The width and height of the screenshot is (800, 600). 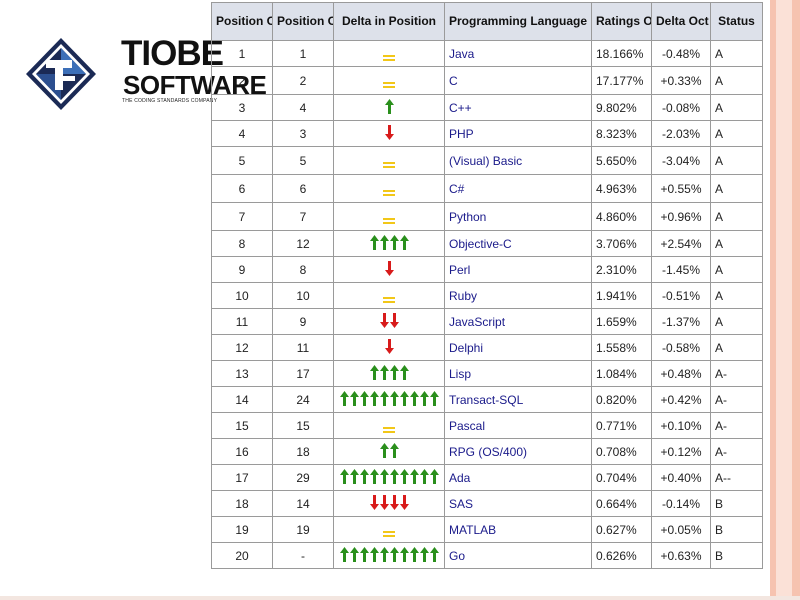 I want to click on cell-language: Go, so click(x=518, y=555).